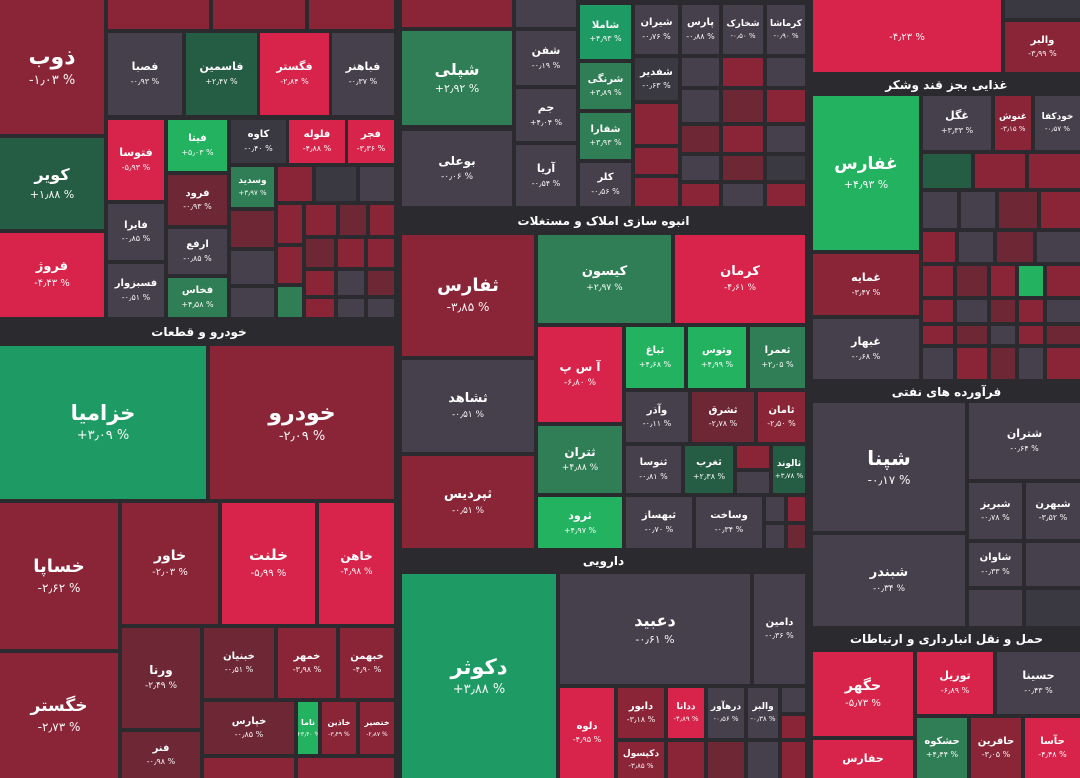  What do you see at coordinates (161, 678) in the screenshot?
I see `stock-tile: ورنا % ۲٫۴۹-` at bounding box center [161, 678].